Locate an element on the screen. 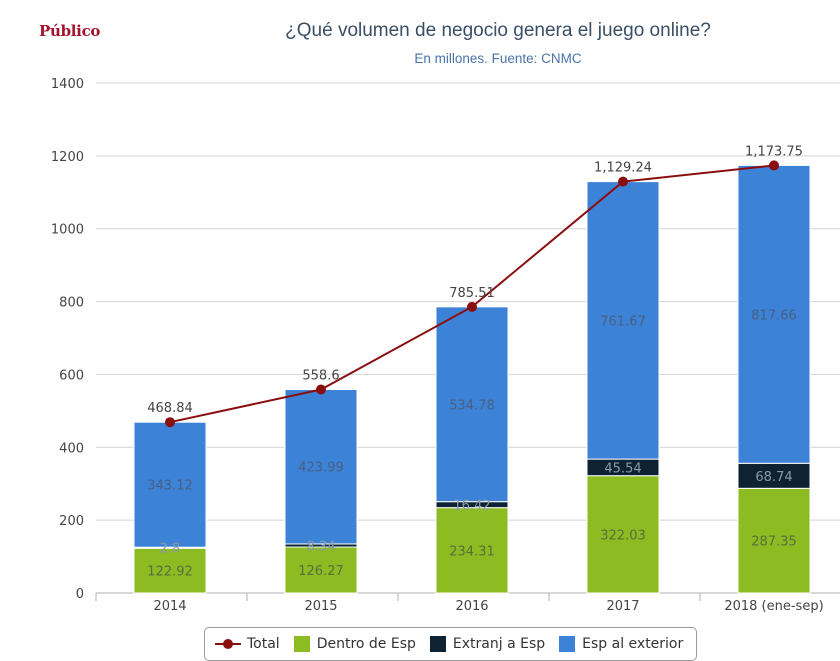 This screenshot has height=661, width=840. data-label-dentro: 287.35 is located at coordinates (774, 542).